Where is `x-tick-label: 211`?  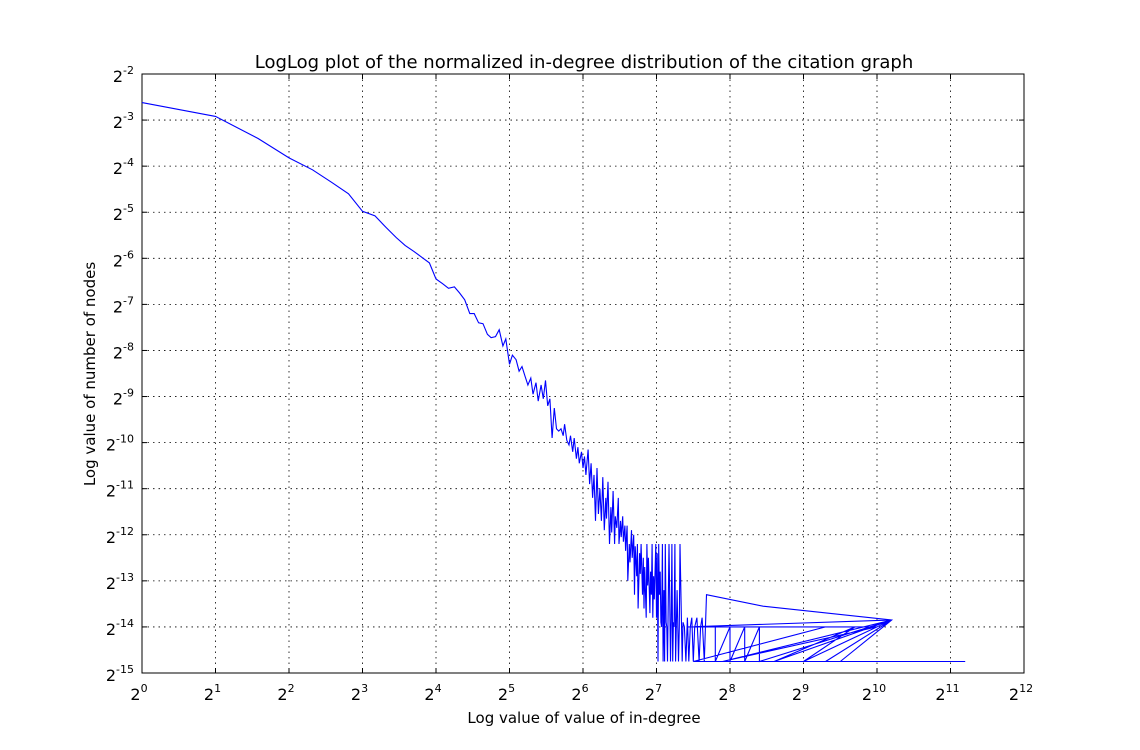 x-tick-label: 211 is located at coordinates (947, 693).